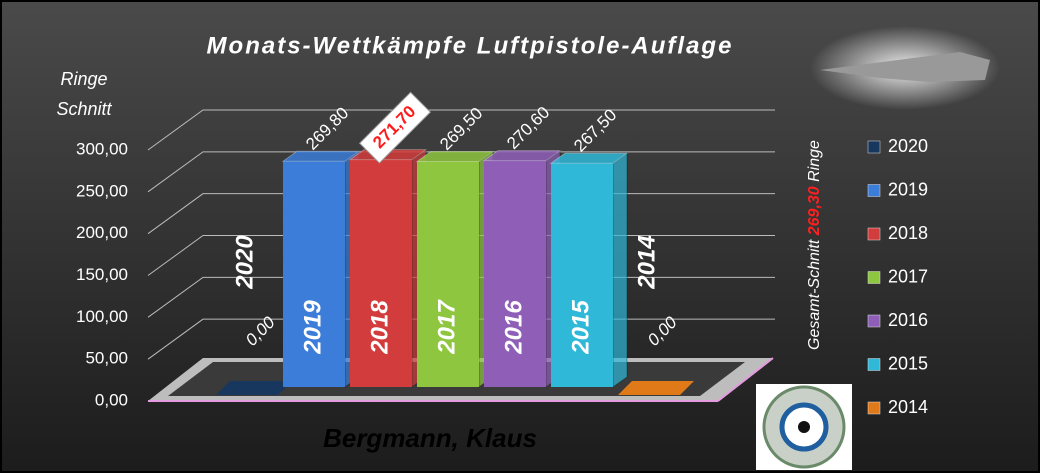 The image size is (1040, 473). Describe the element at coordinates (102, 232) in the screenshot. I see `y-tick-label: 200,00` at that location.